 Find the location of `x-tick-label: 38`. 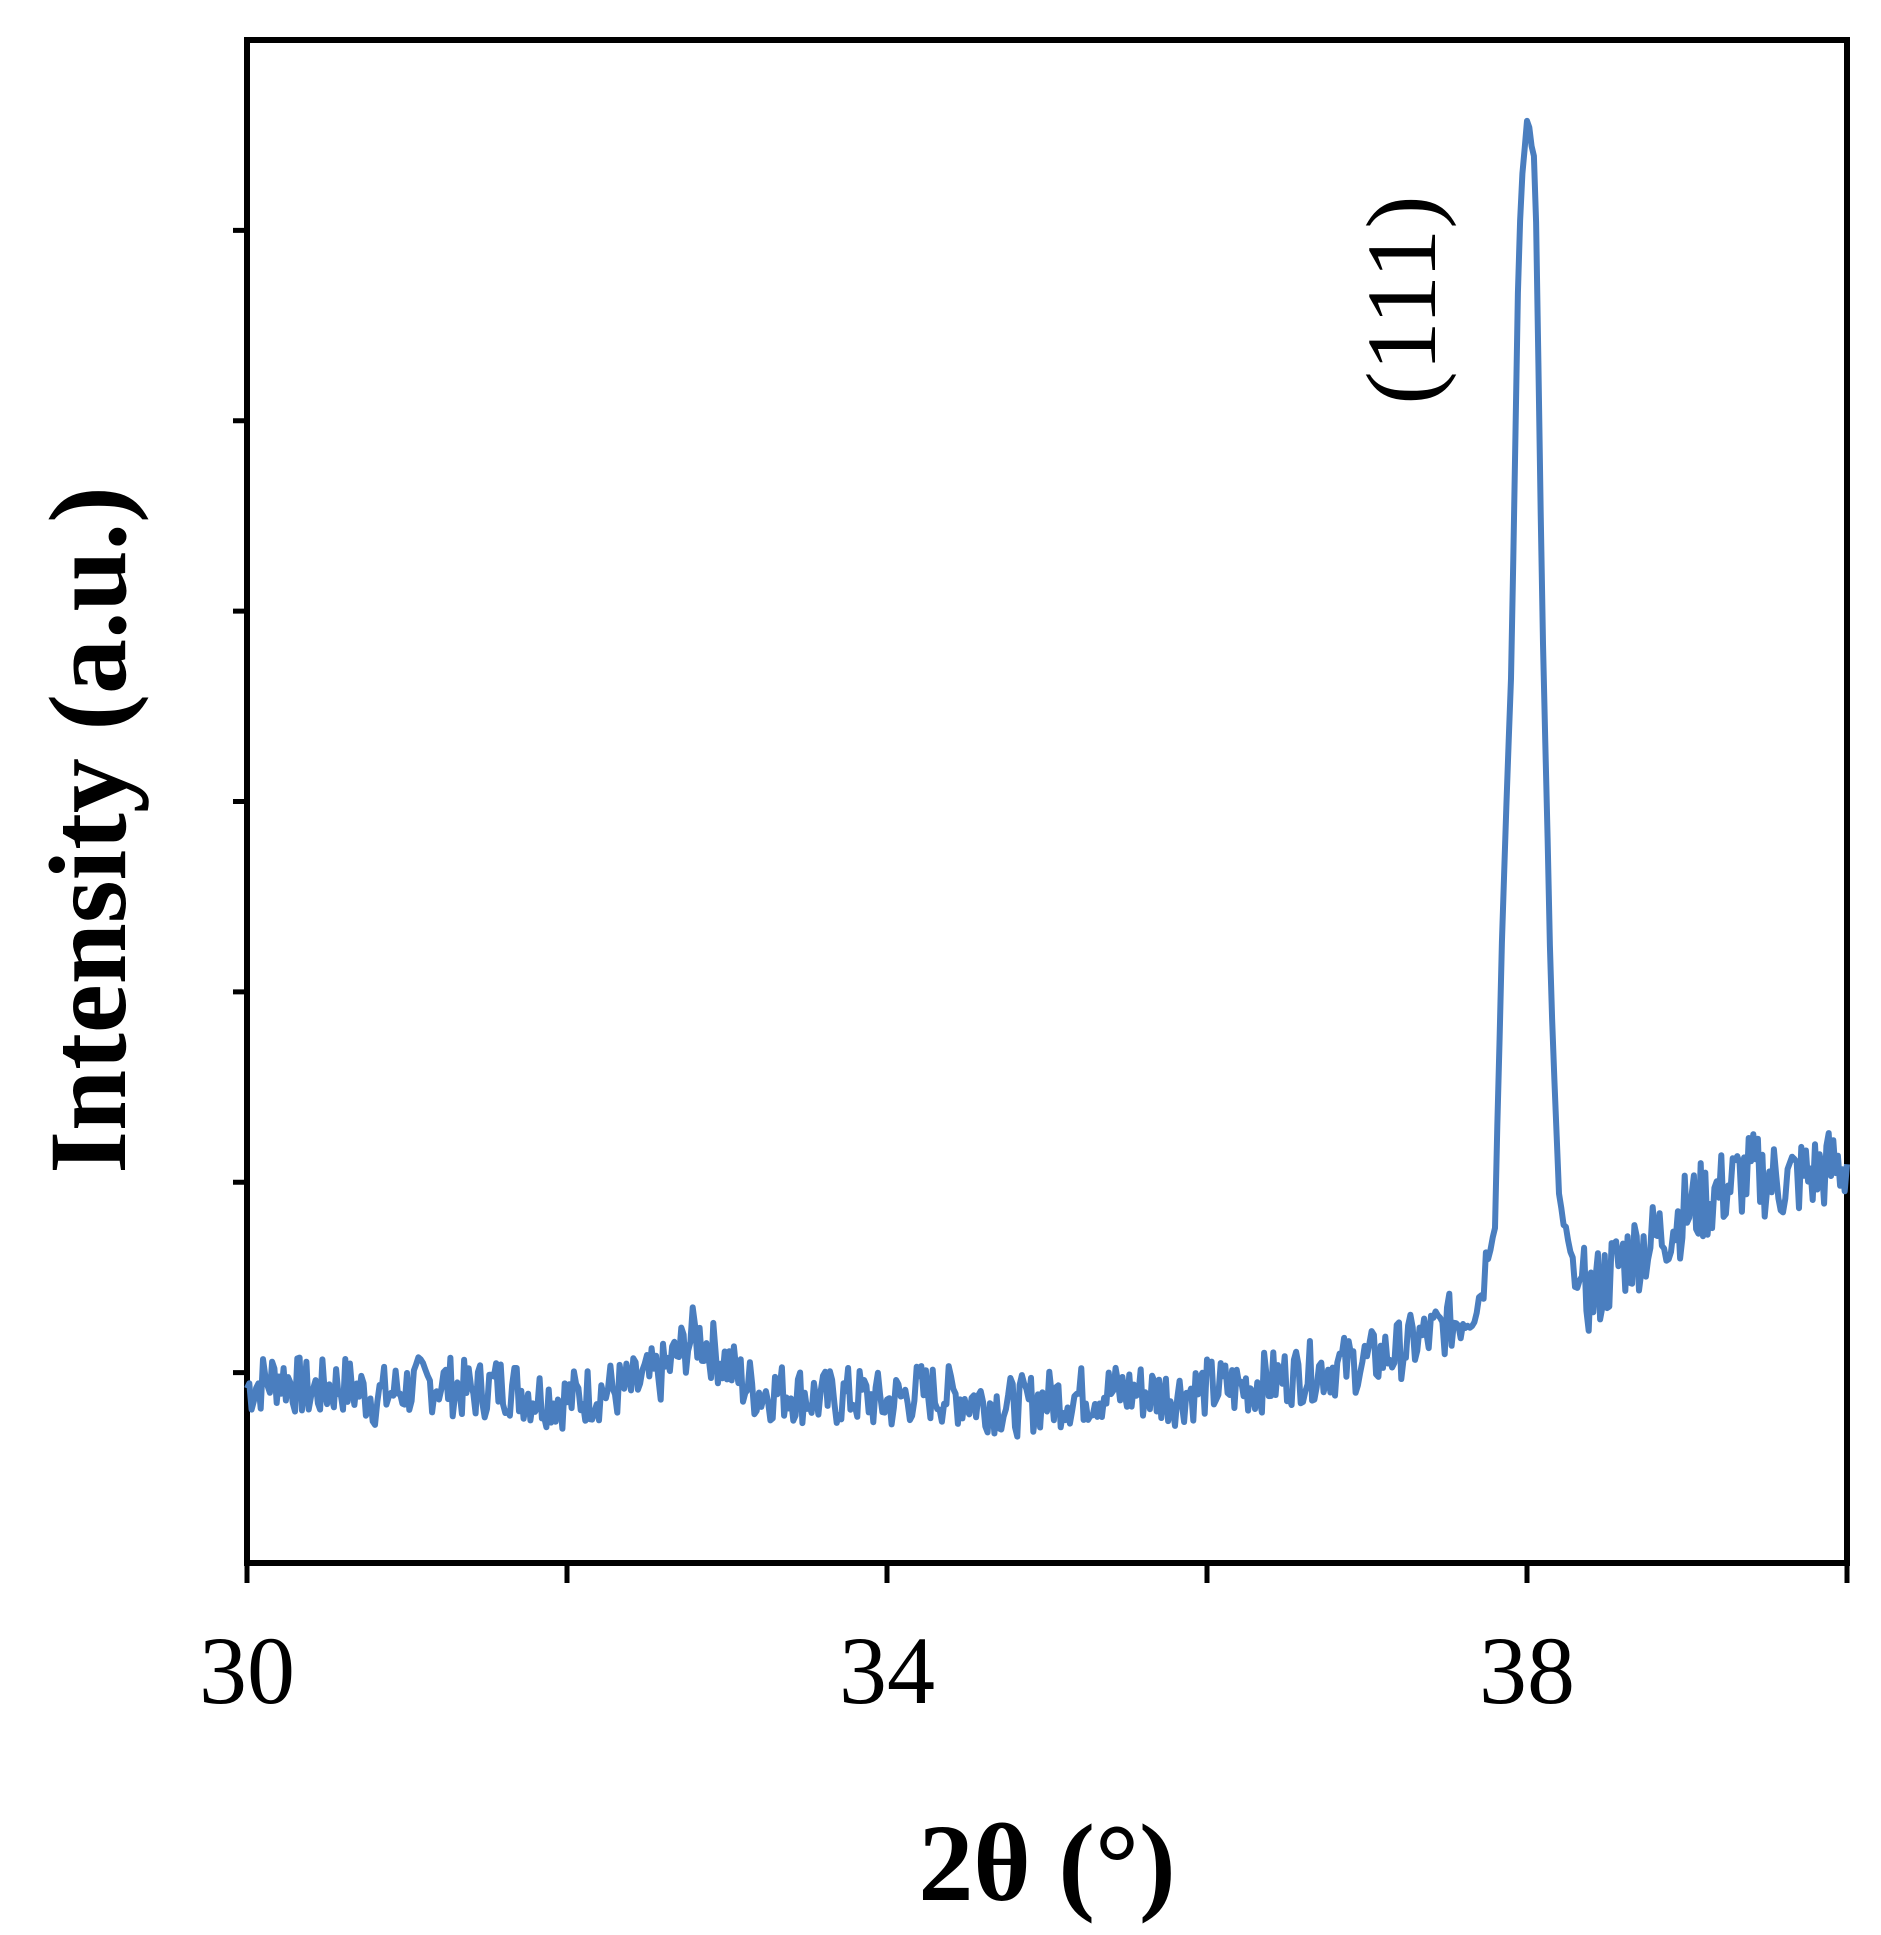

x-tick-label: 38 is located at coordinates (1527, 1670).